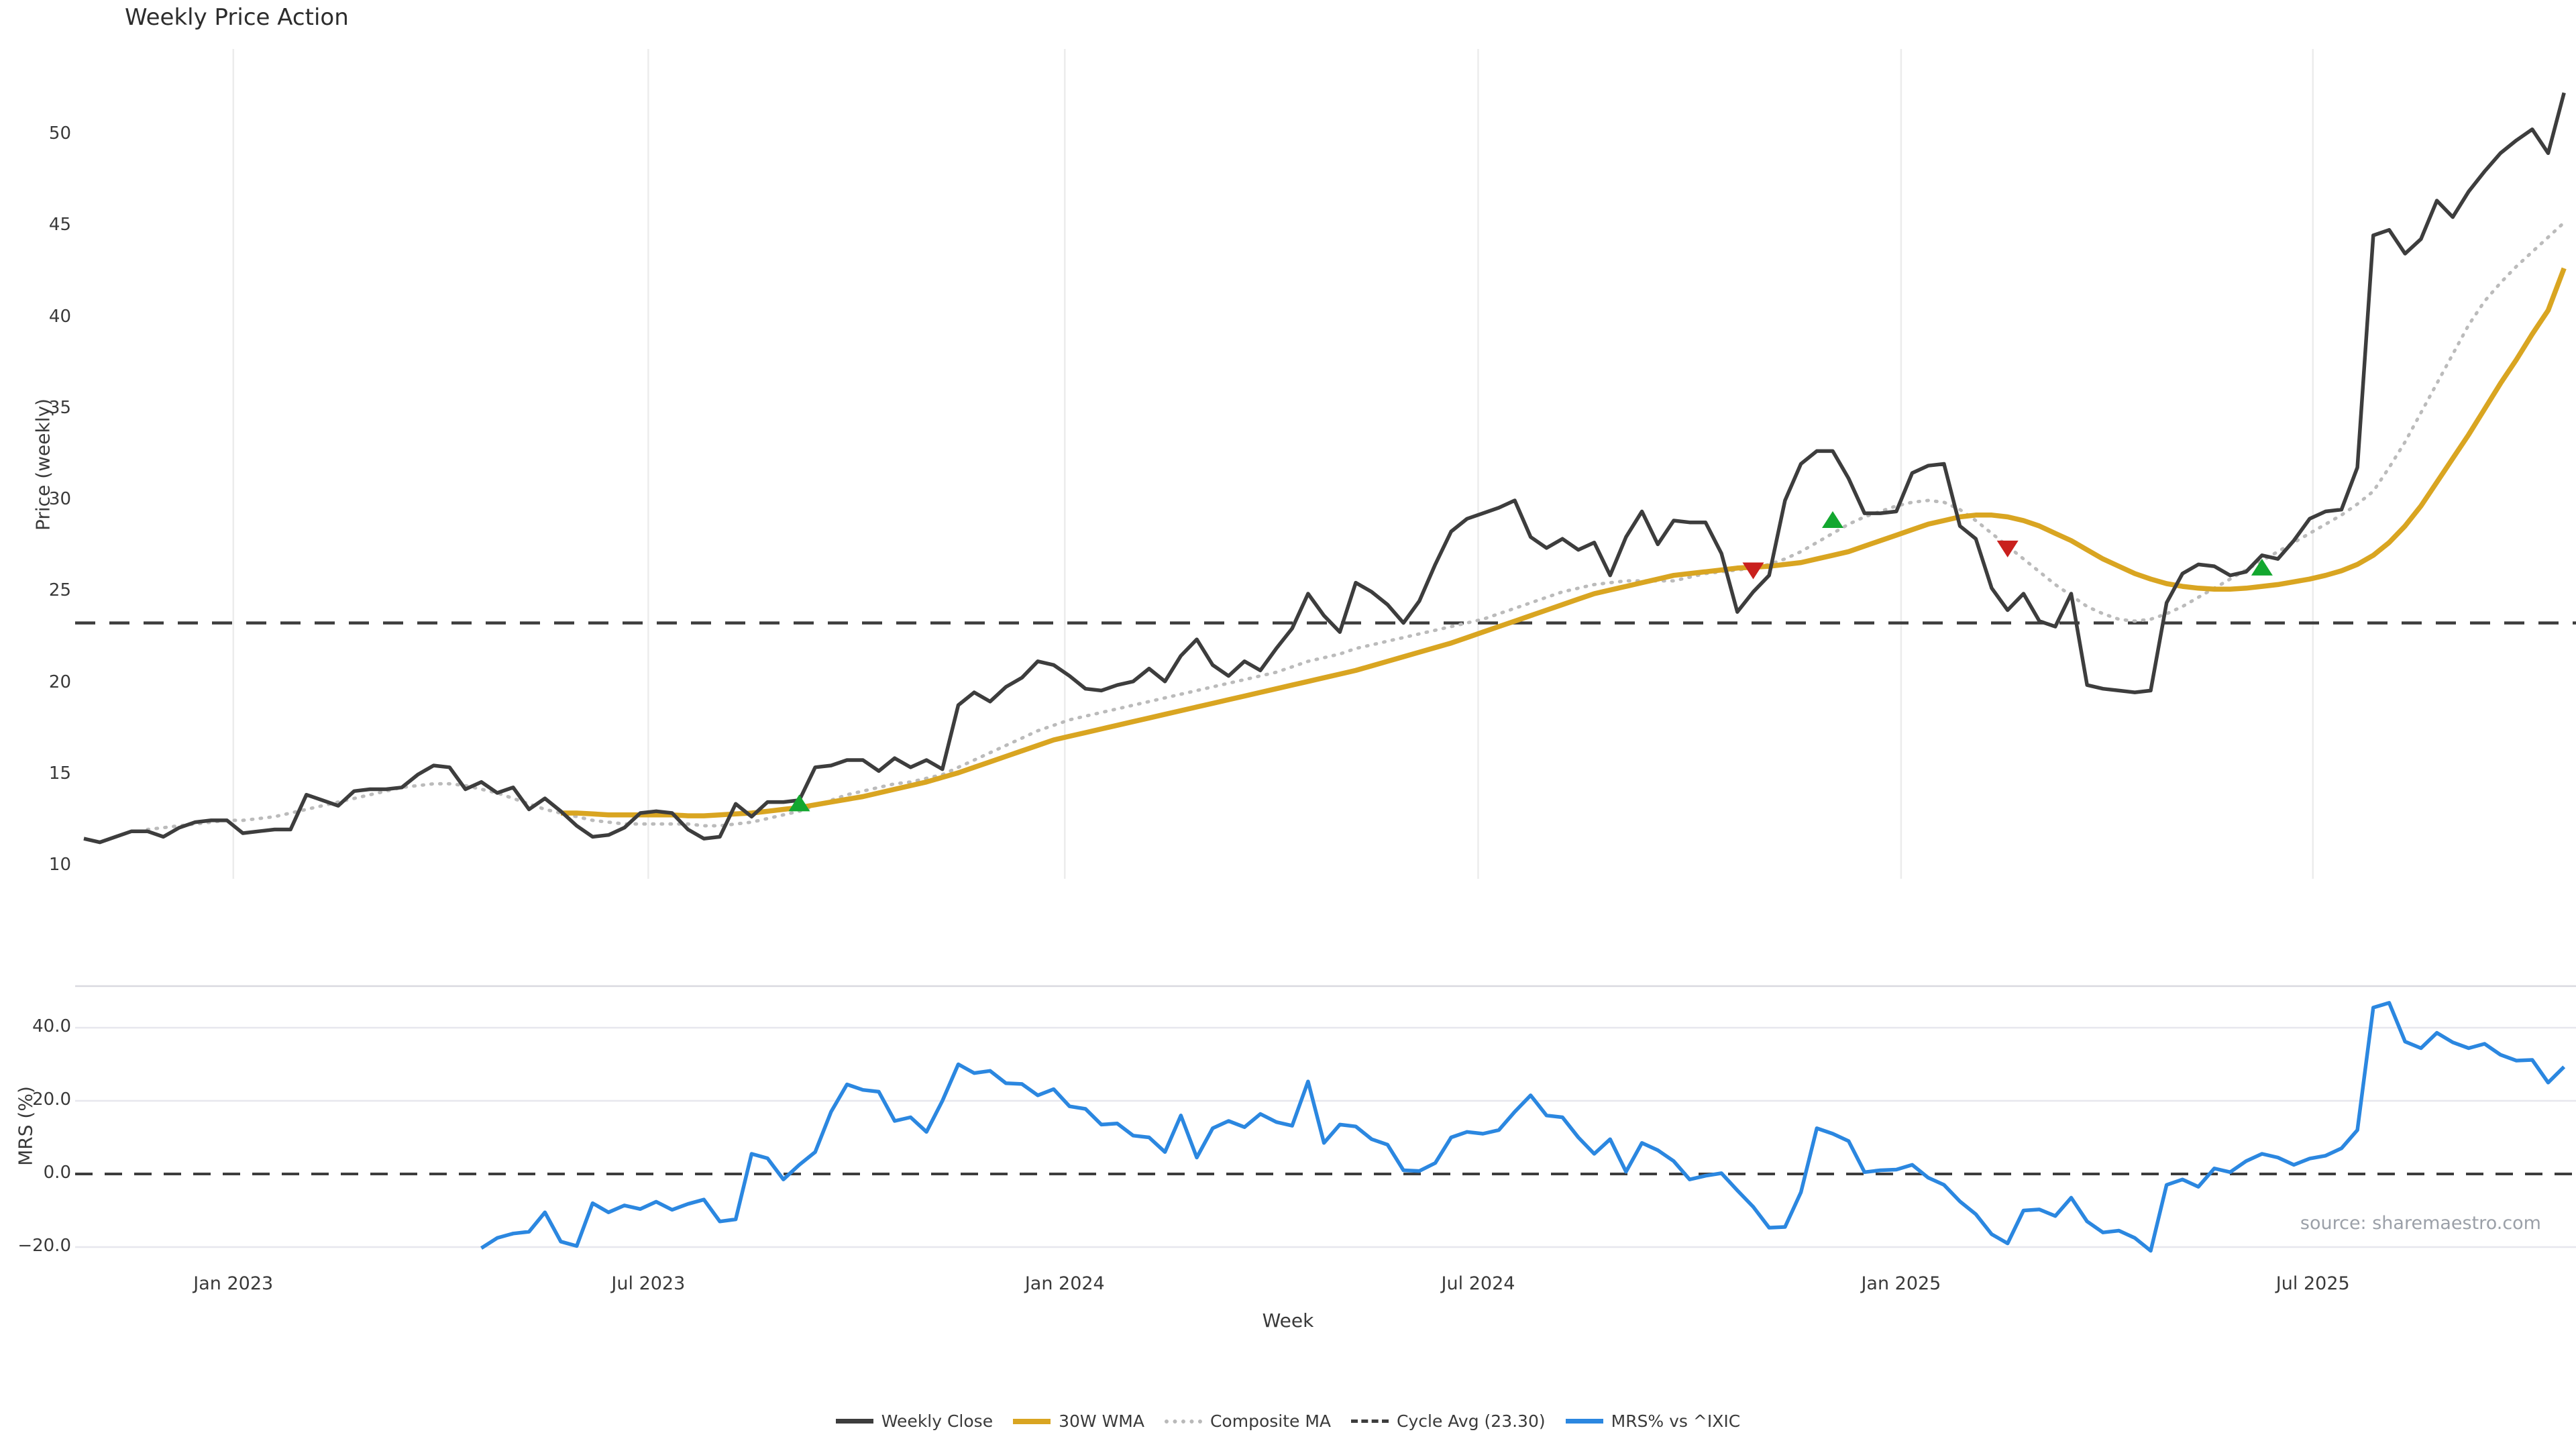 The width and height of the screenshot is (2576, 1449). I want to click on cycle-avg-line-swatch-icon, so click(1370, 1421).